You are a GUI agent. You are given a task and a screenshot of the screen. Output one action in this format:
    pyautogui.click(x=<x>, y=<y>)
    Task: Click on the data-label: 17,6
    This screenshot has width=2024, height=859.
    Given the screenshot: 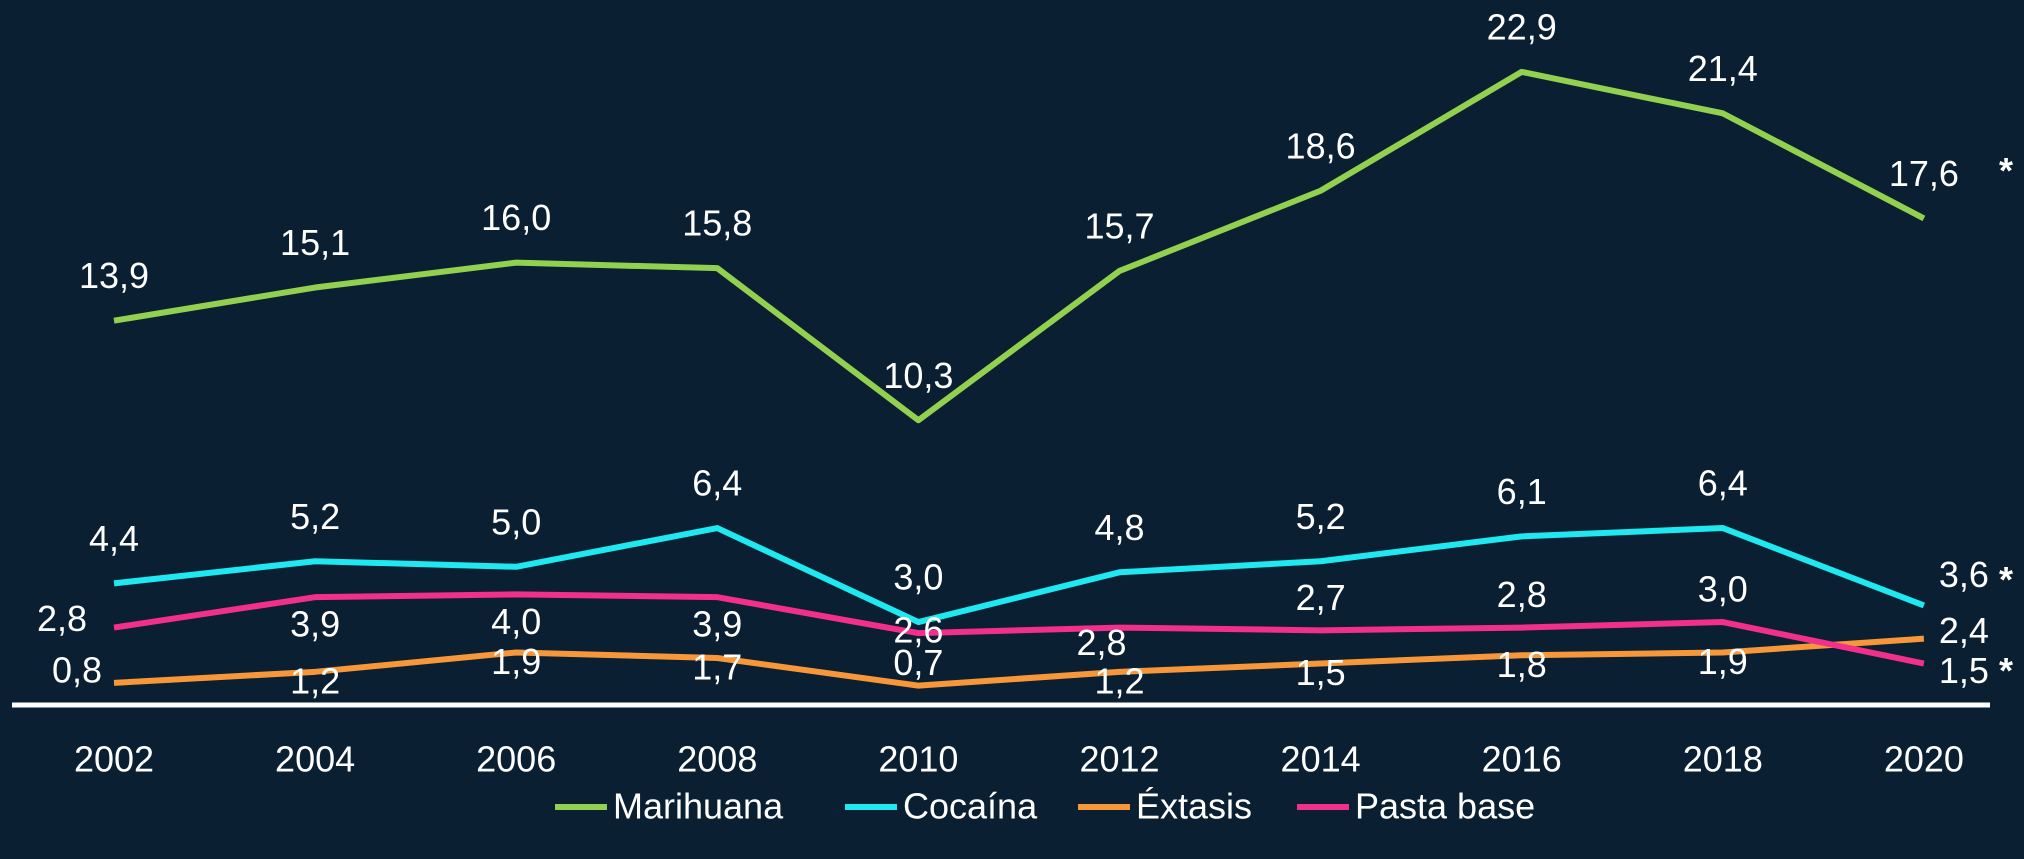 What is the action you would take?
    pyautogui.click(x=1924, y=173)
    